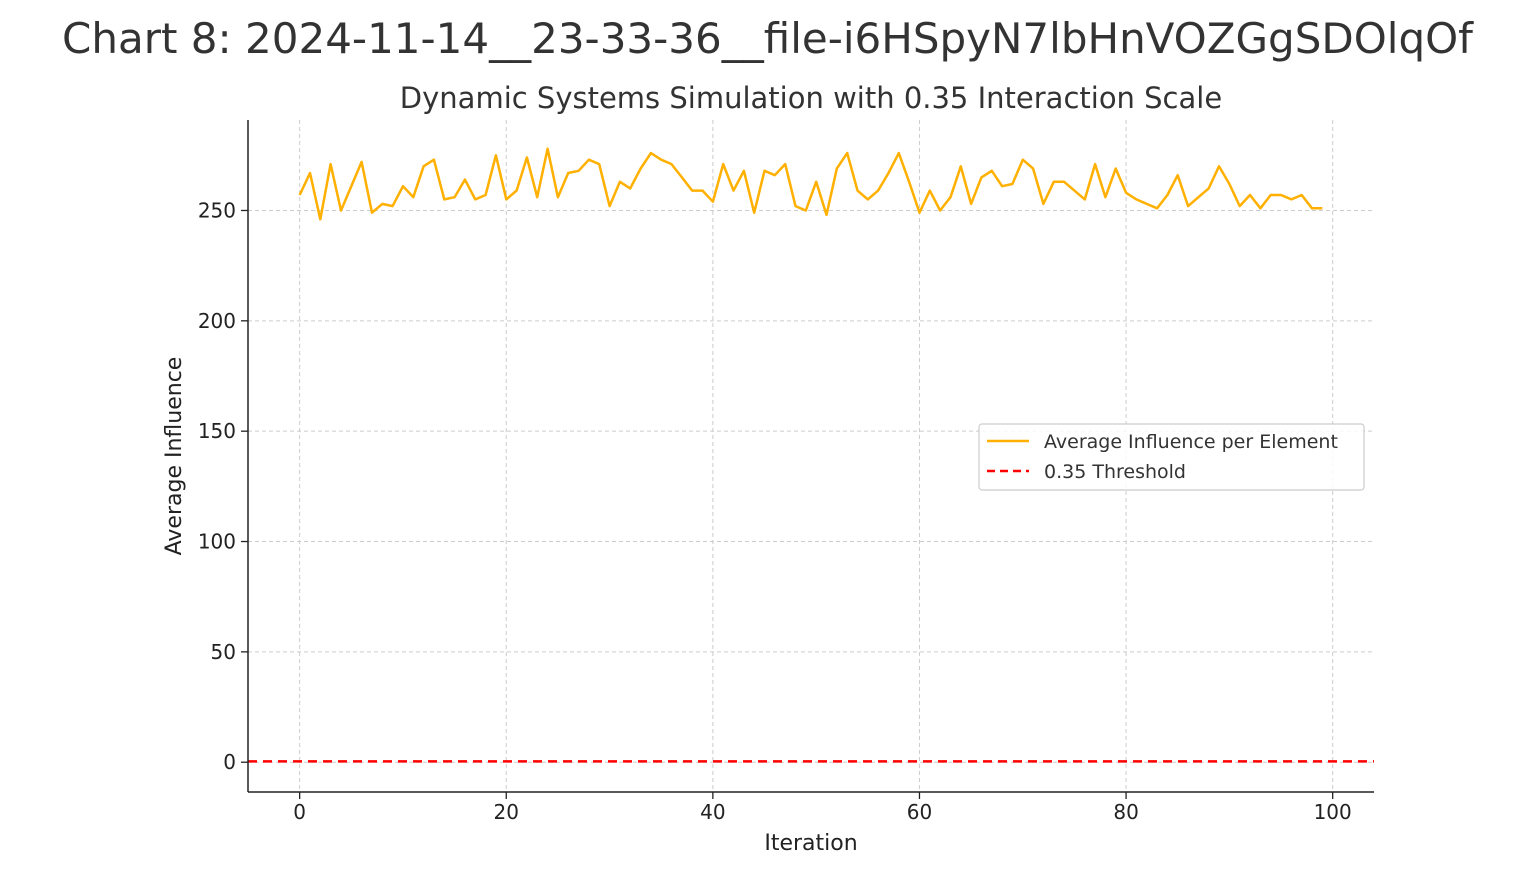 The width and height of the screenshot is (1535, 890). Describe the element at coordinates (506, 812) in the screenshot. I see `x-tick-label: 20` at that location.